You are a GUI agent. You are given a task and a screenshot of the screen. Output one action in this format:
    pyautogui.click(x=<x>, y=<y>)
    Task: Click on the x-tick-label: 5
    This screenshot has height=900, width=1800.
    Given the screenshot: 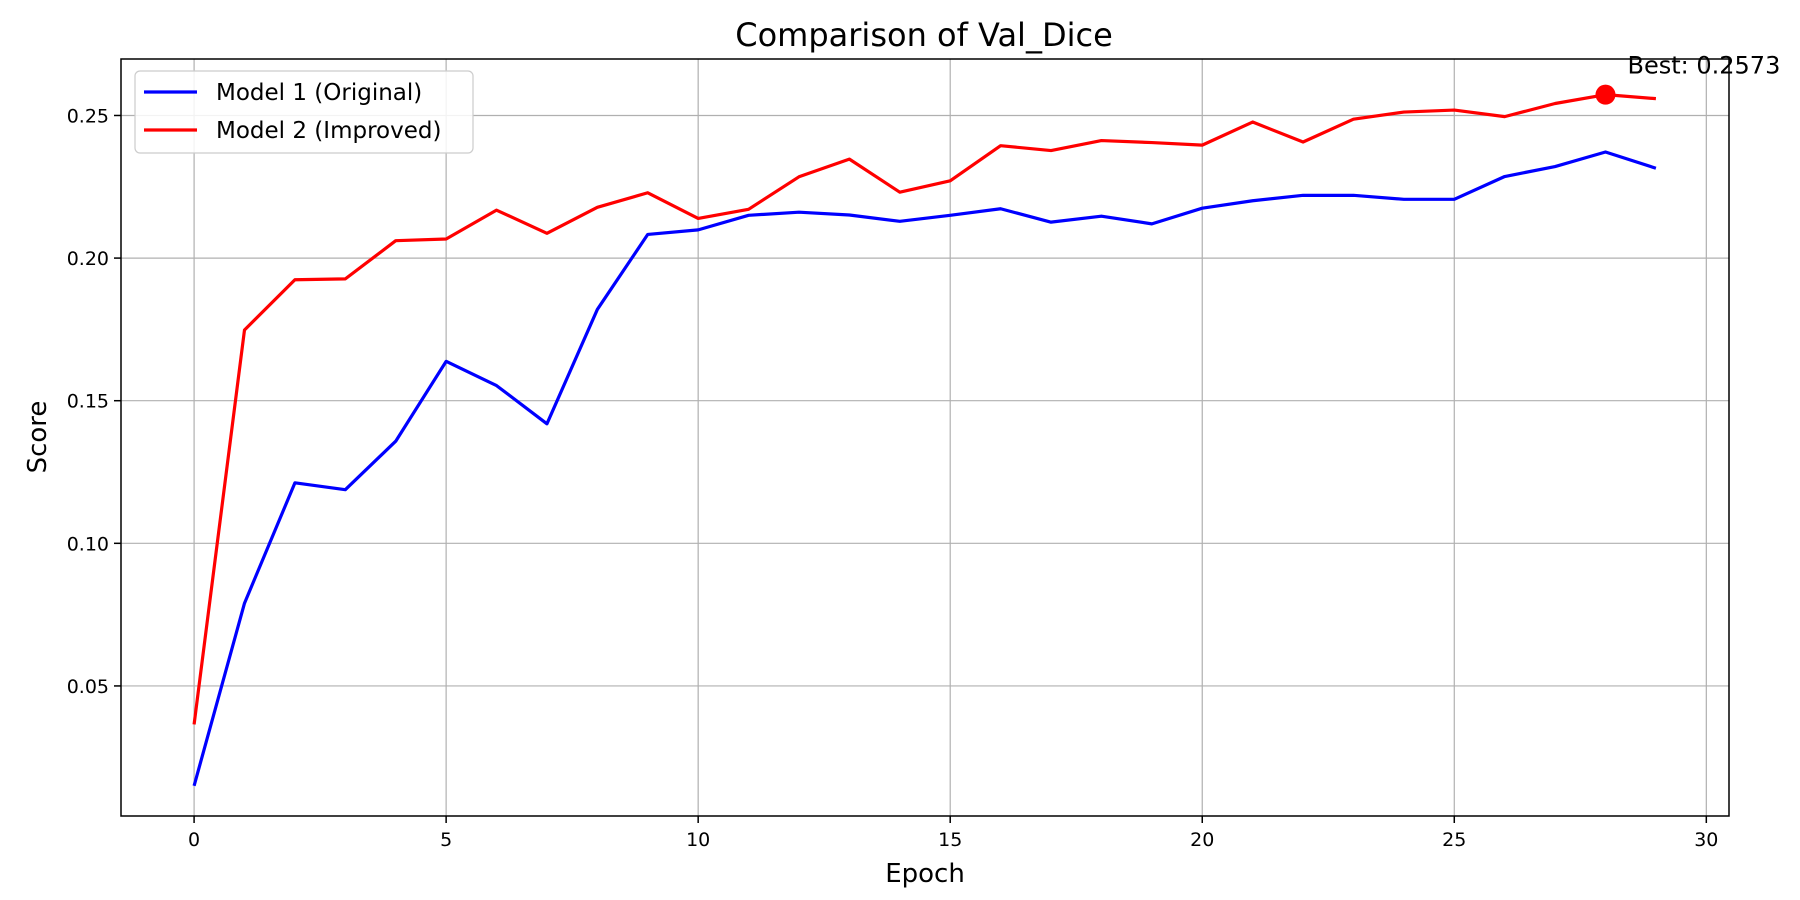 What is the action you would take?
    pyautogui.click(x=446, y=840)
    